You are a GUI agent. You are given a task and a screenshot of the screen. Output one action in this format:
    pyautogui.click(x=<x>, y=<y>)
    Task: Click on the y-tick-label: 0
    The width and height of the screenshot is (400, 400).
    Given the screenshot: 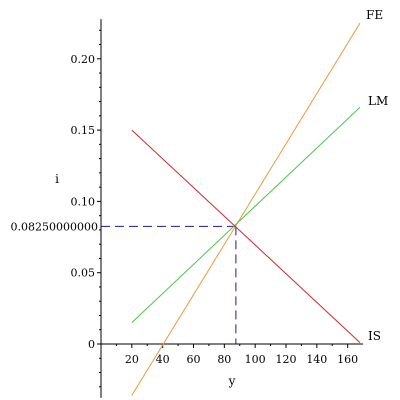 What is the action you would take?
    pyautogui.click(x=91, y=344)
    